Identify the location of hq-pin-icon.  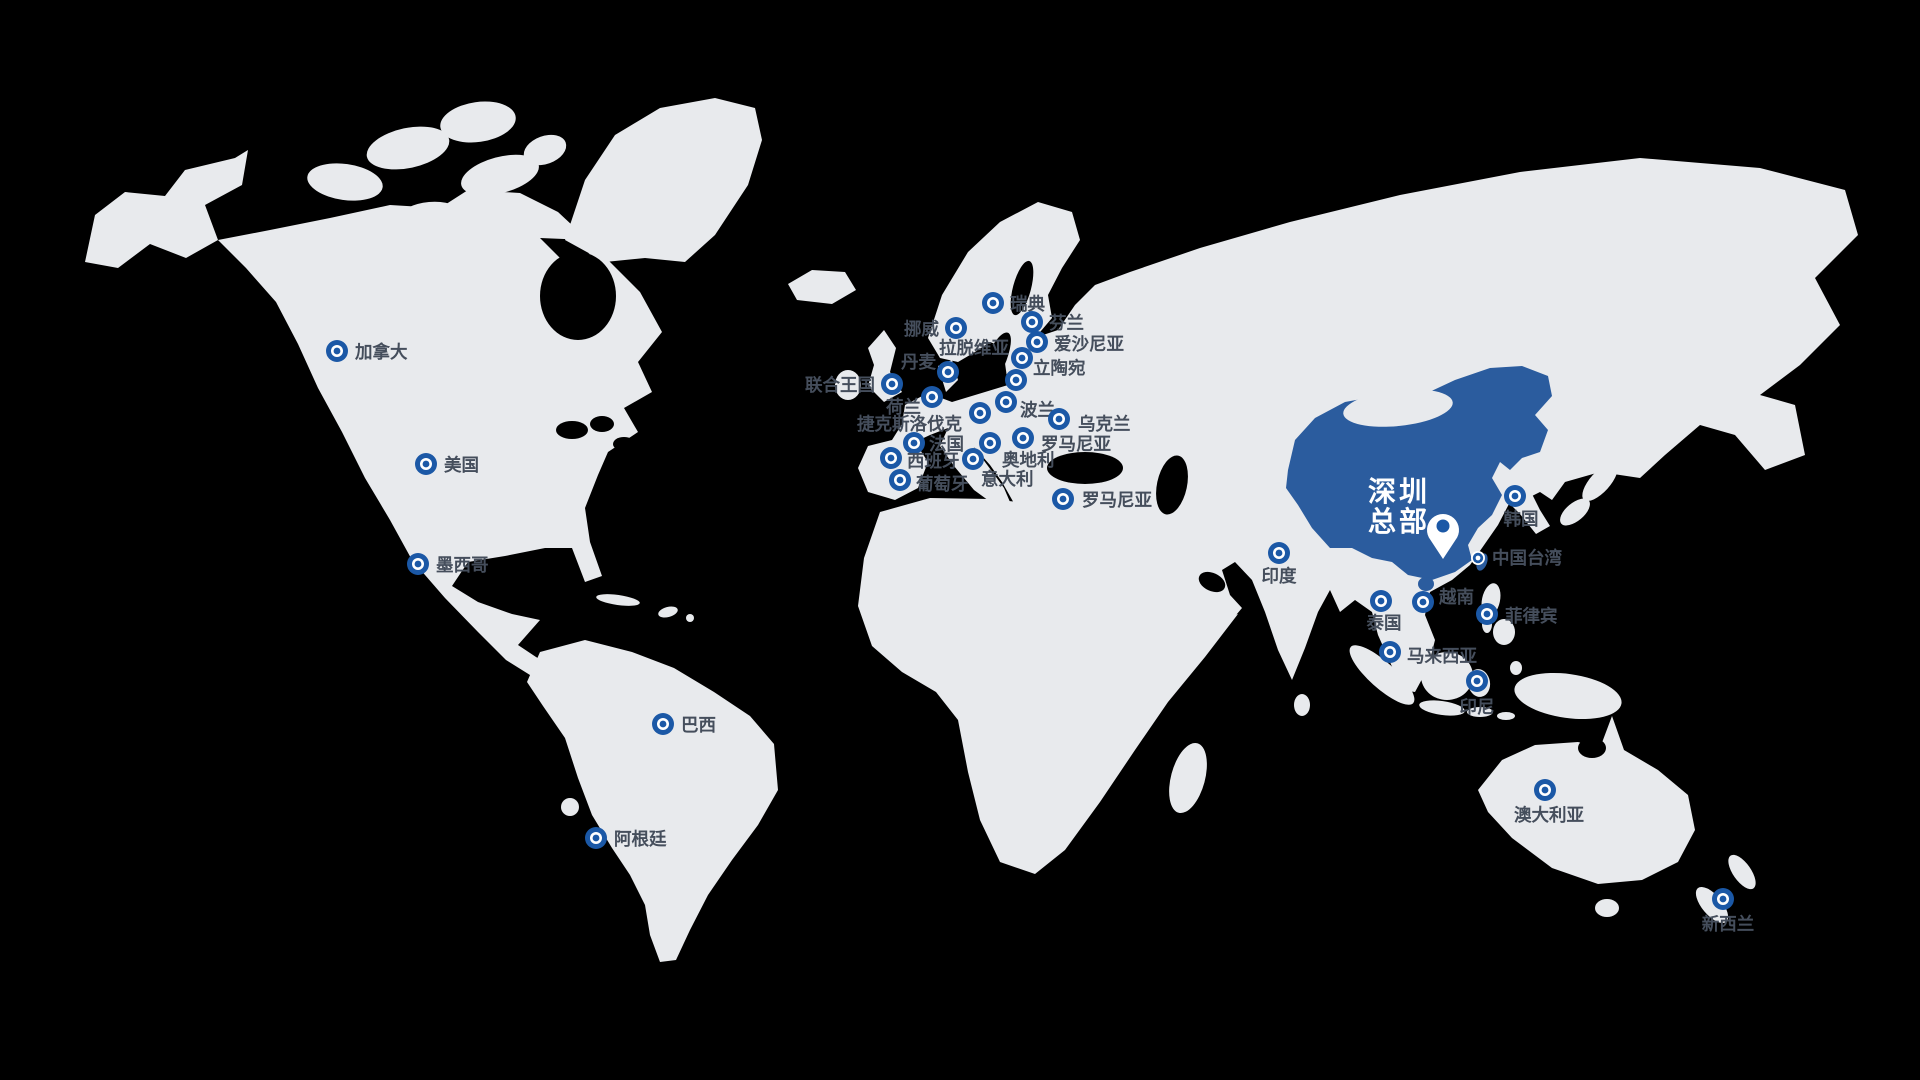
(1443, 536).